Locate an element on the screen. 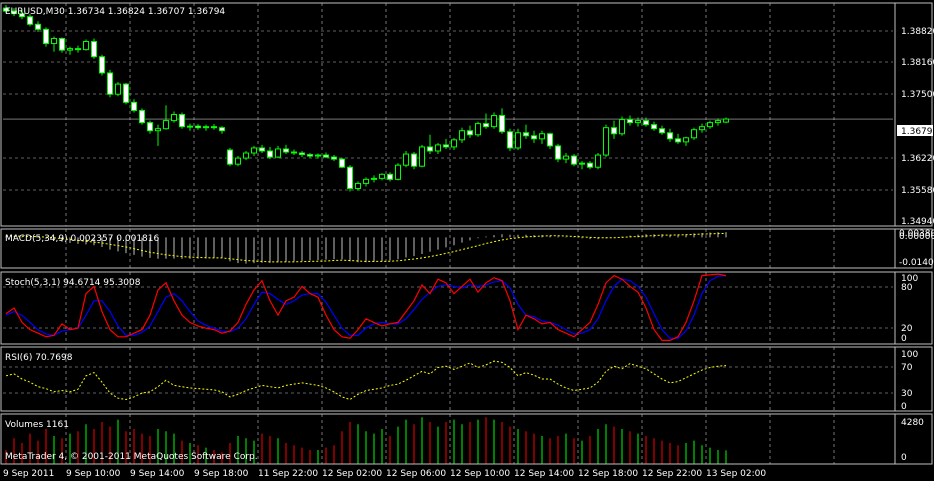 Image resolution: width=934 pixels, height=481 pixels. time-label: 12 Sep 06:00 is located at coordinates (416, 474).